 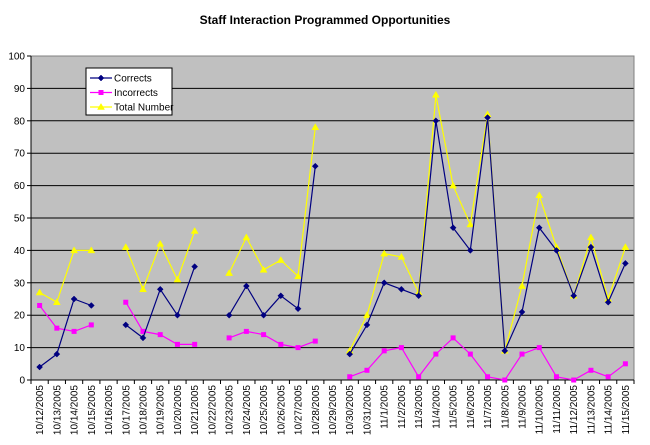 I want to click on y-tick-label: 100, so click(x=16, y=57).